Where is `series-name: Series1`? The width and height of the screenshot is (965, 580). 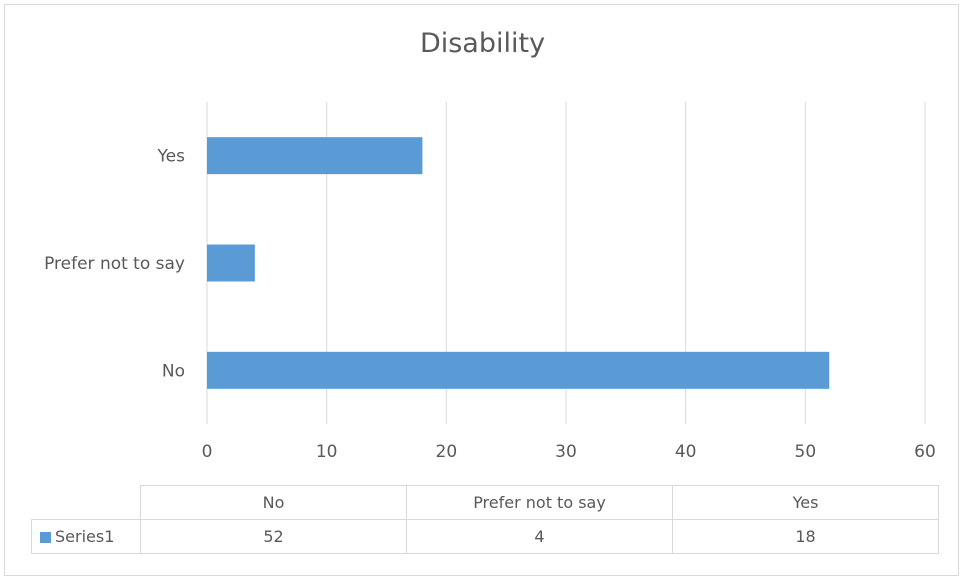
series-name: Series1 is located at coordinates (85, 536).